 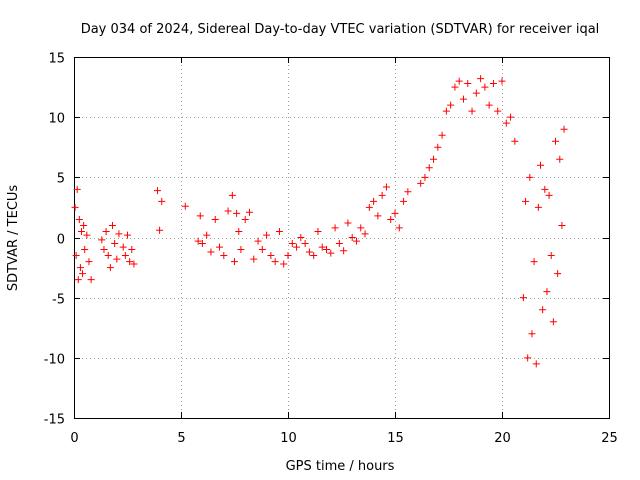 What do you see at coordinates (56, 119) in the screenshot?
I see `y-tick-label: 10` at bounding box center [56, 119].